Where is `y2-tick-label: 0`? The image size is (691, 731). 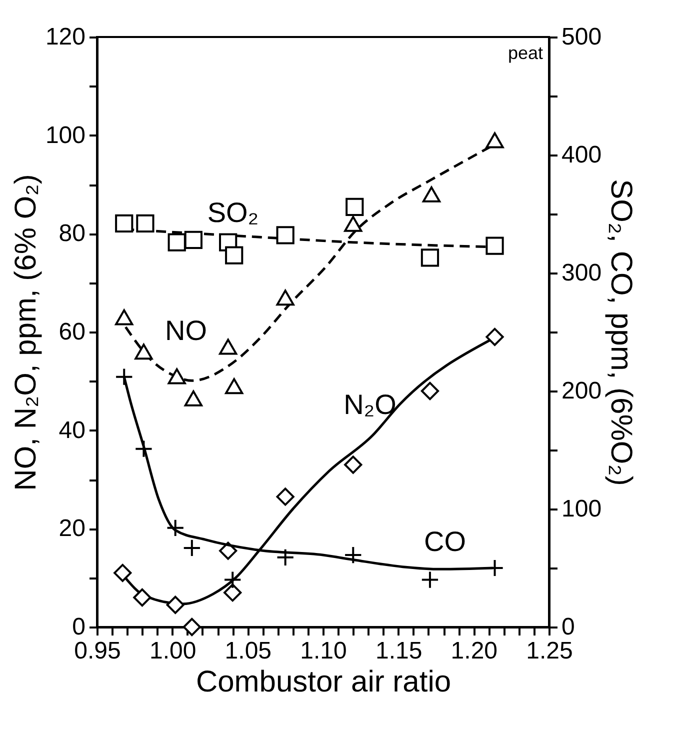
y2-tick-label: 0 is located at coordinates (568, 627).